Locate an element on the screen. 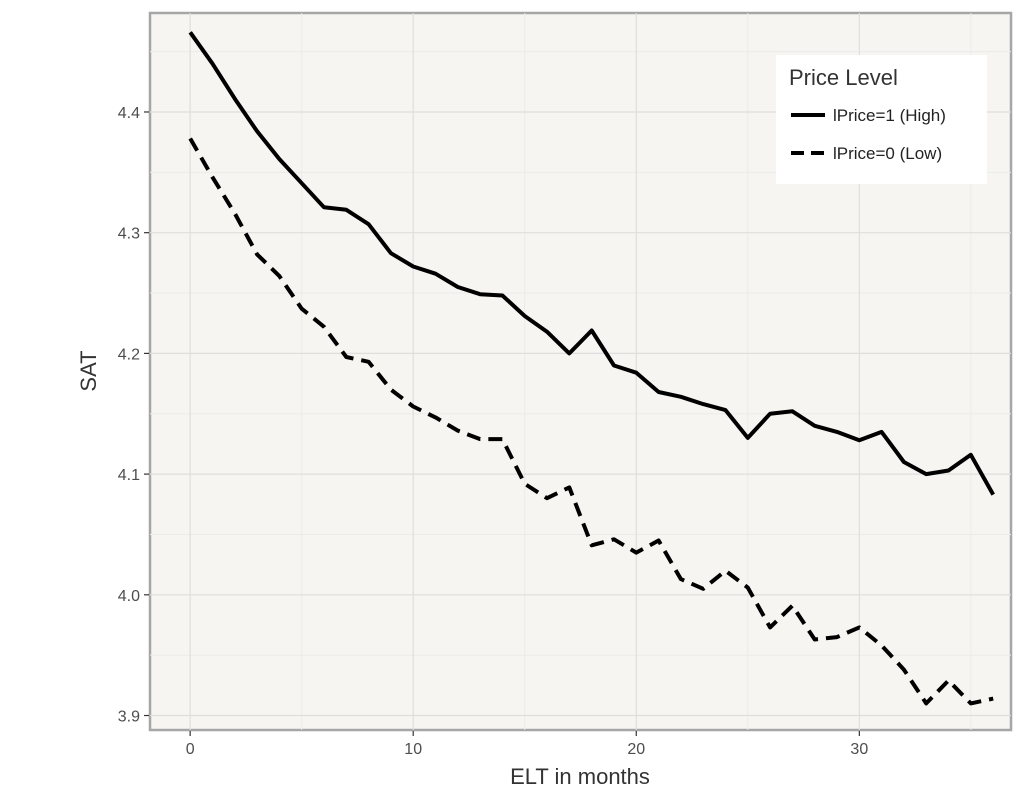  y-axis-title: SAT is located at coordinates (88, 370).